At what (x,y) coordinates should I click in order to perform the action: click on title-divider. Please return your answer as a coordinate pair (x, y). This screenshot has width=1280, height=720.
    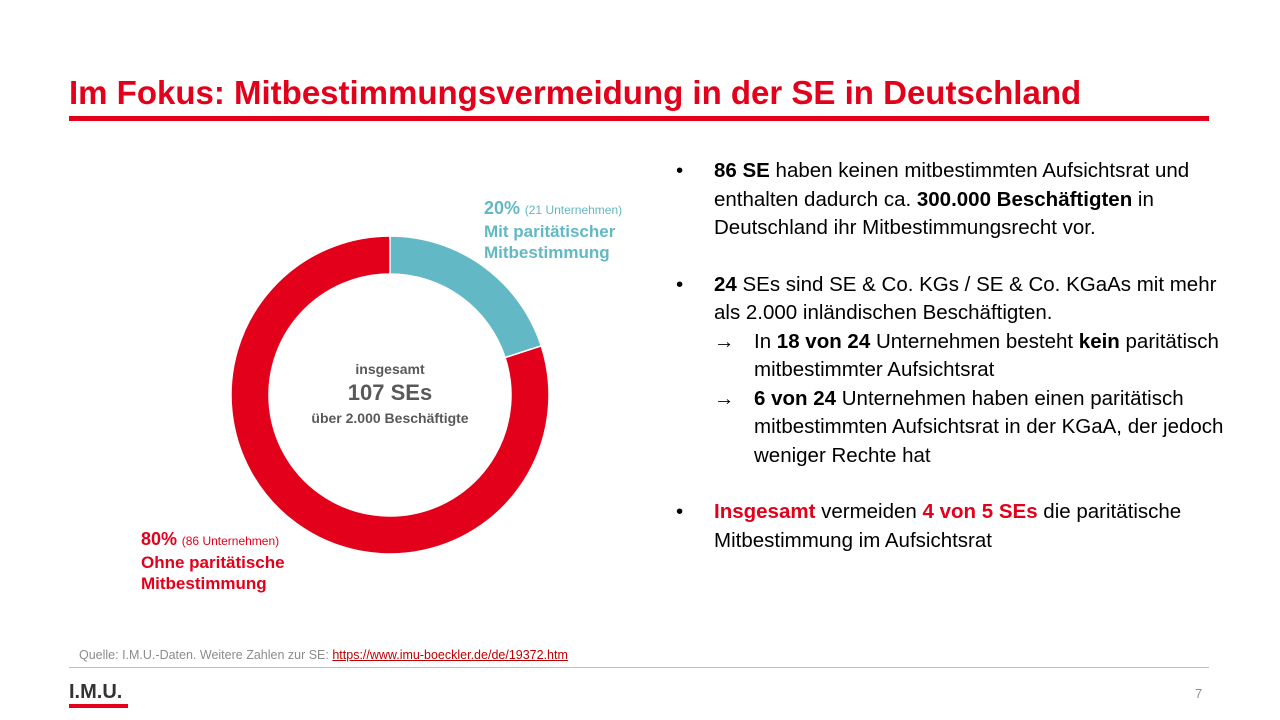
    Looking at the image, I should click on (639, 118).